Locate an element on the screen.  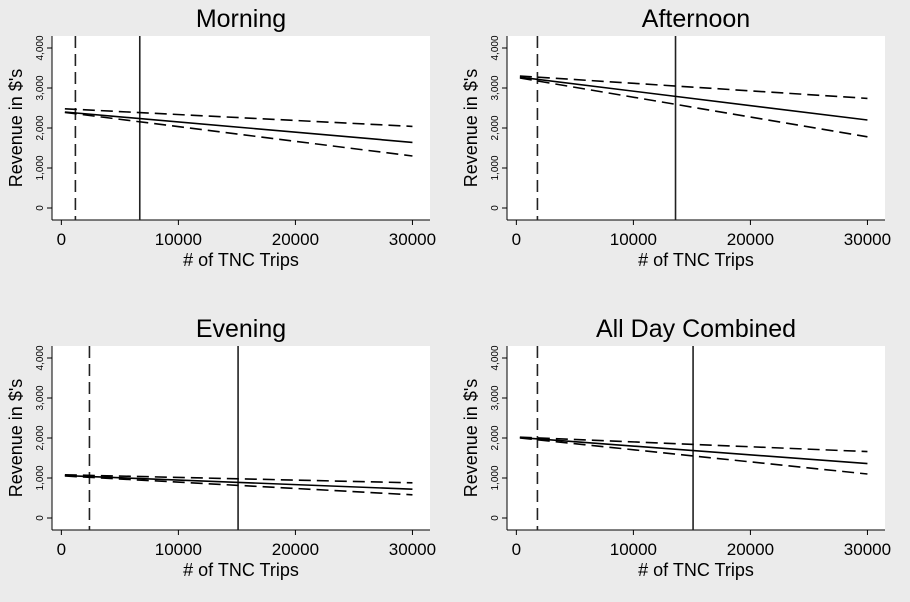
chart-title: Evening is located at coordinates (241, 329).